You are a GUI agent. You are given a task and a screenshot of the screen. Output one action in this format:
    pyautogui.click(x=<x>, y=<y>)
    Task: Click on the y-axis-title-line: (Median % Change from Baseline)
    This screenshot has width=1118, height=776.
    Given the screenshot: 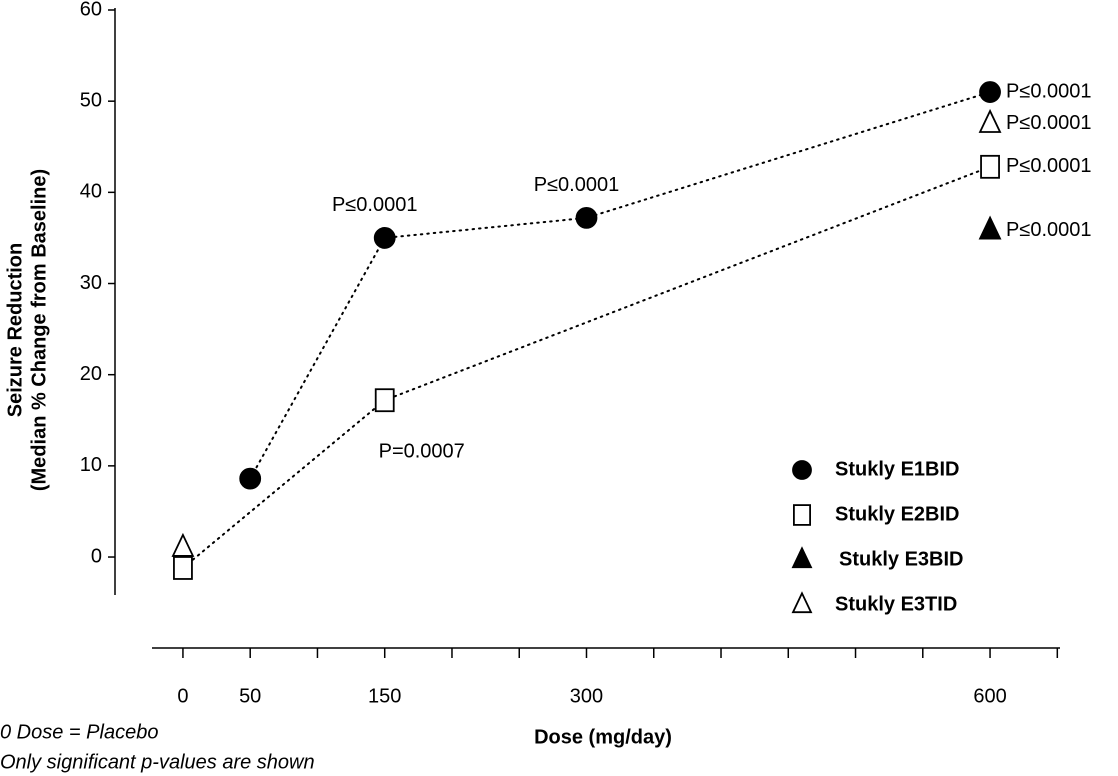 What is the action you would take?
    pyautogui.click(x=39, y=330)
    